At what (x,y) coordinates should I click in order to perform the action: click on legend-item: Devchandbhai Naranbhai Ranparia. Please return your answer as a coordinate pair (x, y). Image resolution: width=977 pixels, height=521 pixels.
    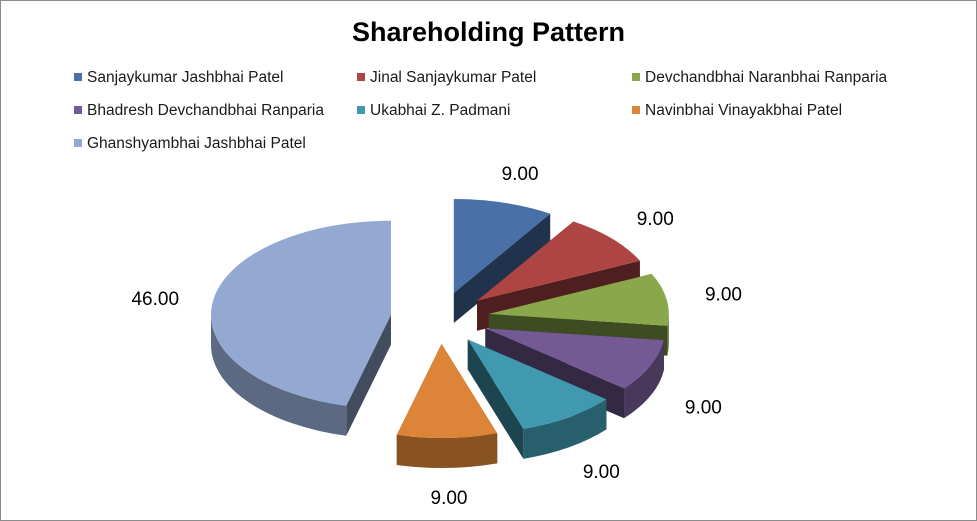
    Looking at the image, I should click on (759, 78).